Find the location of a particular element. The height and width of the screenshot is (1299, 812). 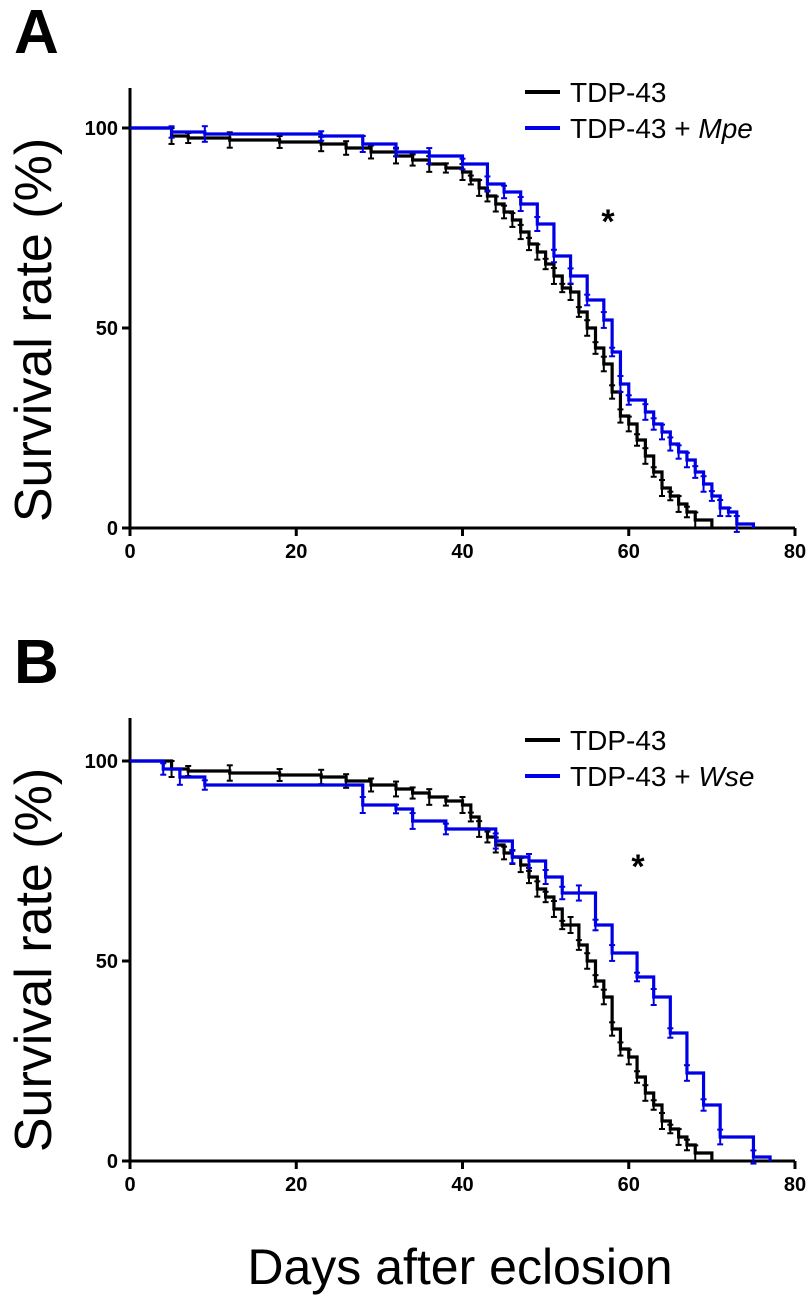

panel-letter-a: A is located at coordinates (36, 33).